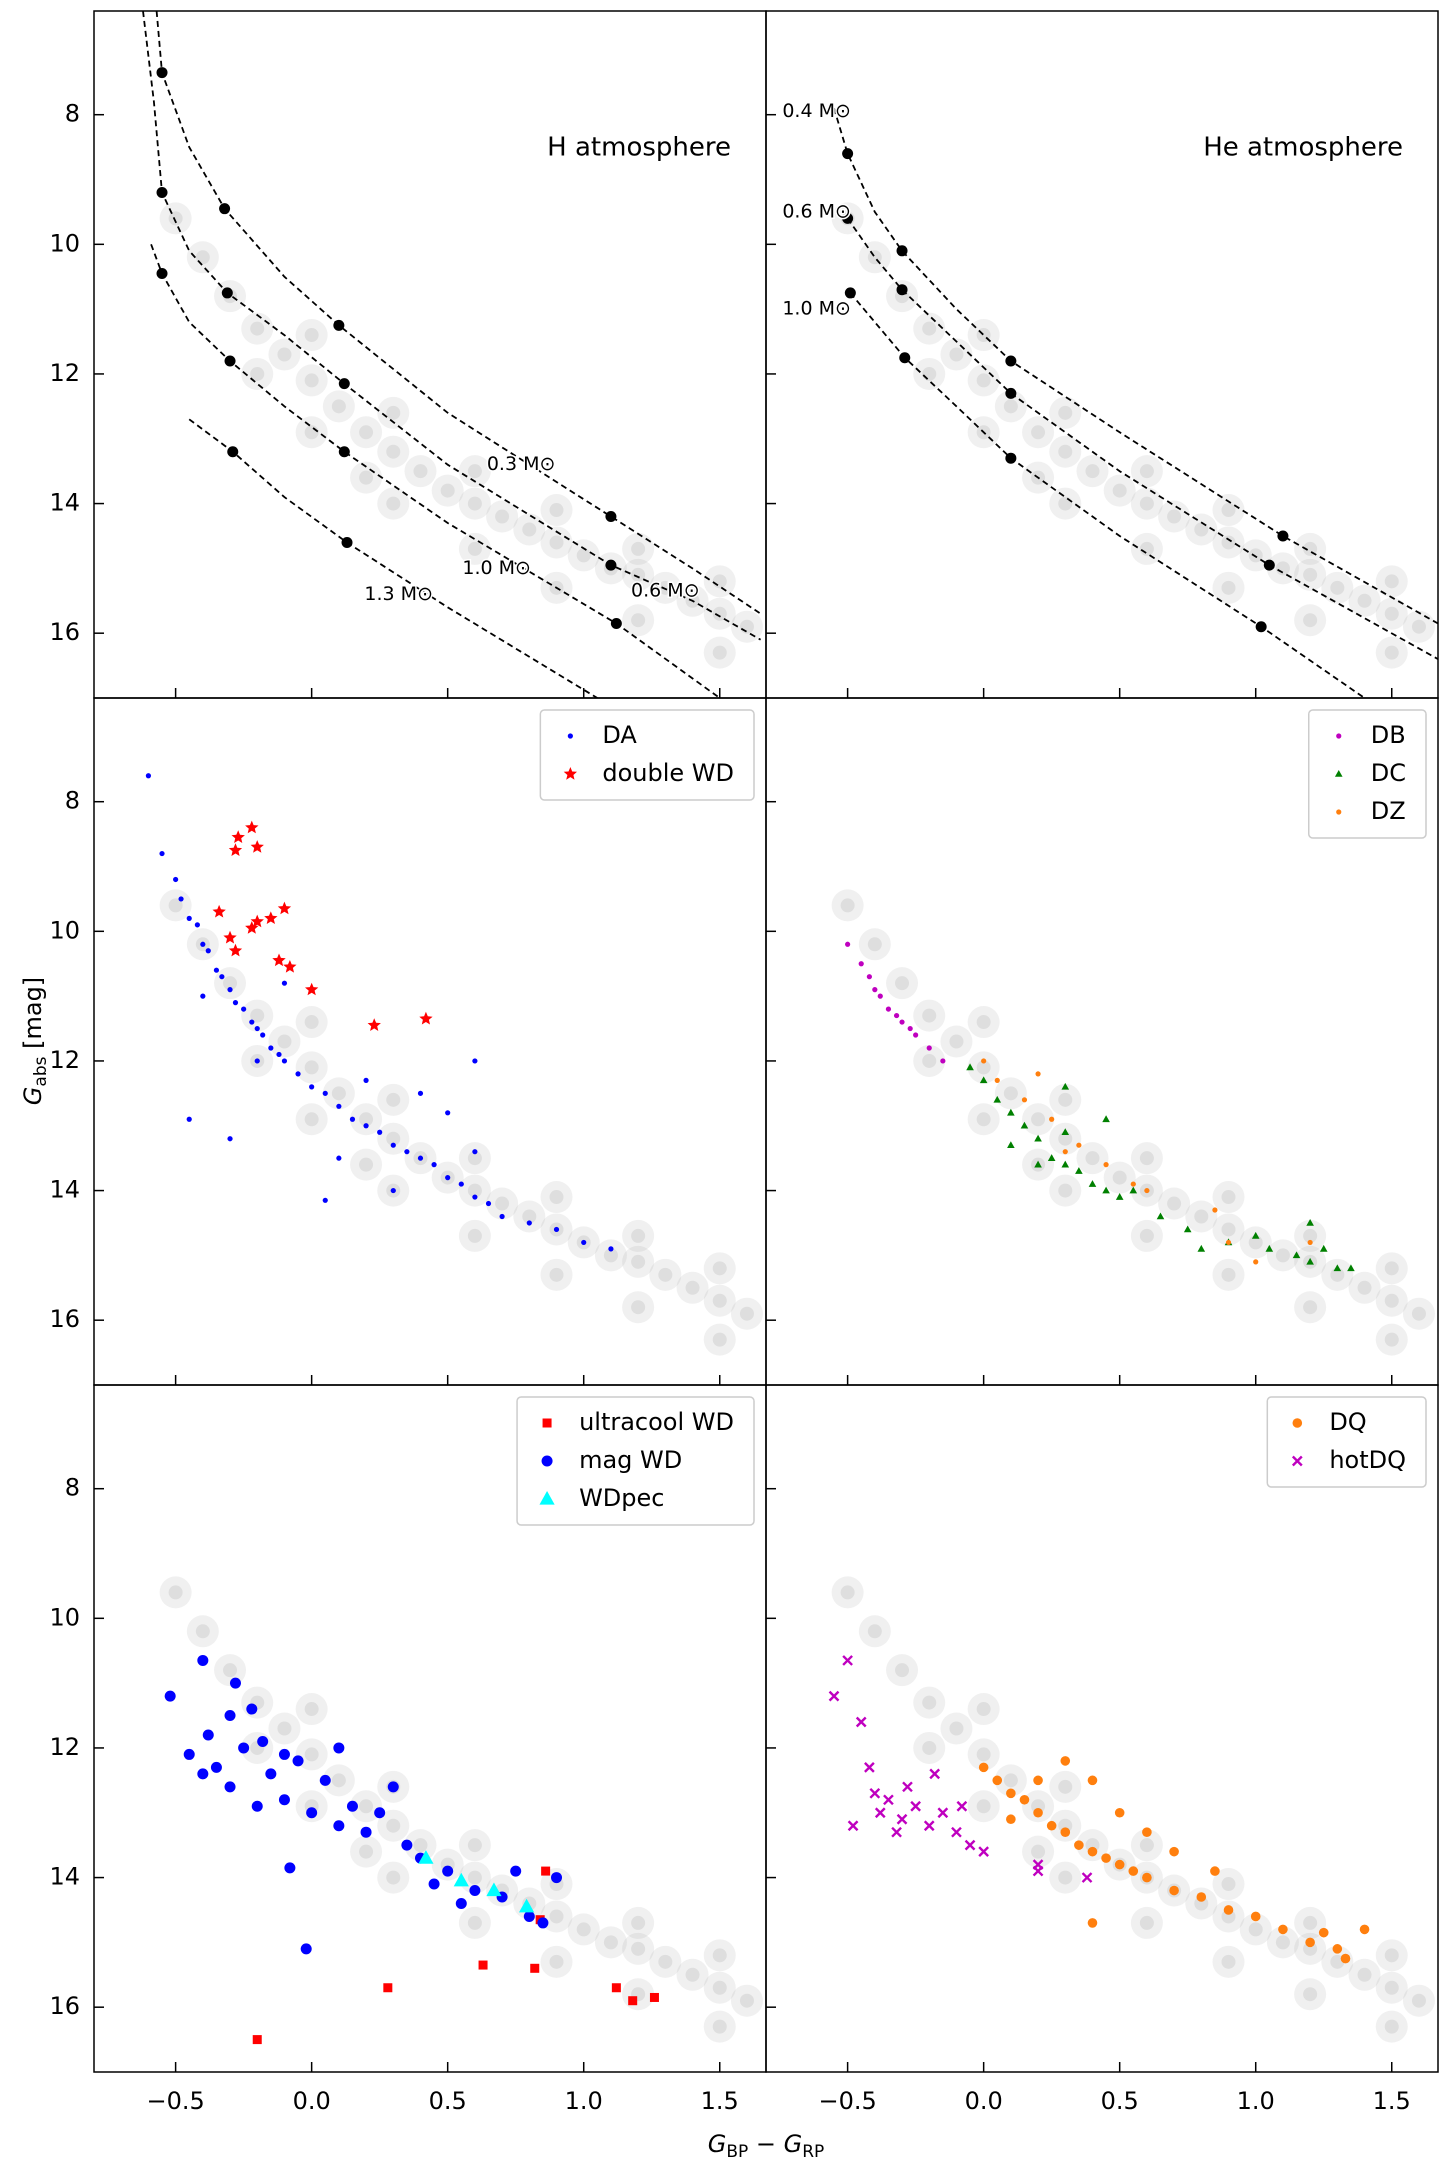  What do you see at coordinates (1256, 2101) in the screenshot?
I see `x-tick-label: 1.0` at bounding box center [1256, 2101].